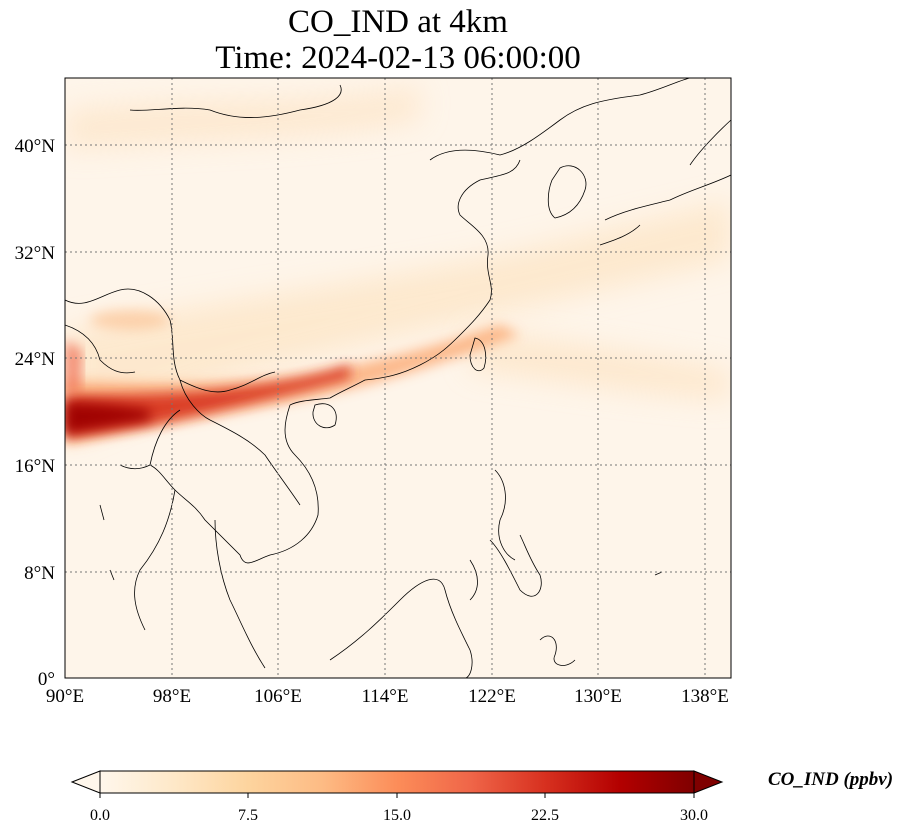  Describe the element at coordinates (39, 573) in the screenshot. I see `lat-tick-8: 8°N` at that location.